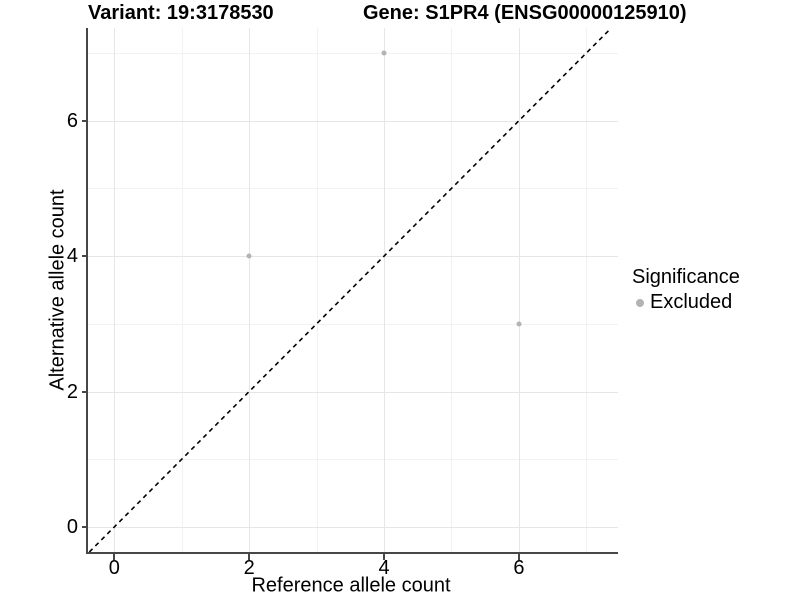  What do you see at coordinates (384, 568) in the screenshot?
I see `x-tick-label: 4` at bounding box center [384, 568].